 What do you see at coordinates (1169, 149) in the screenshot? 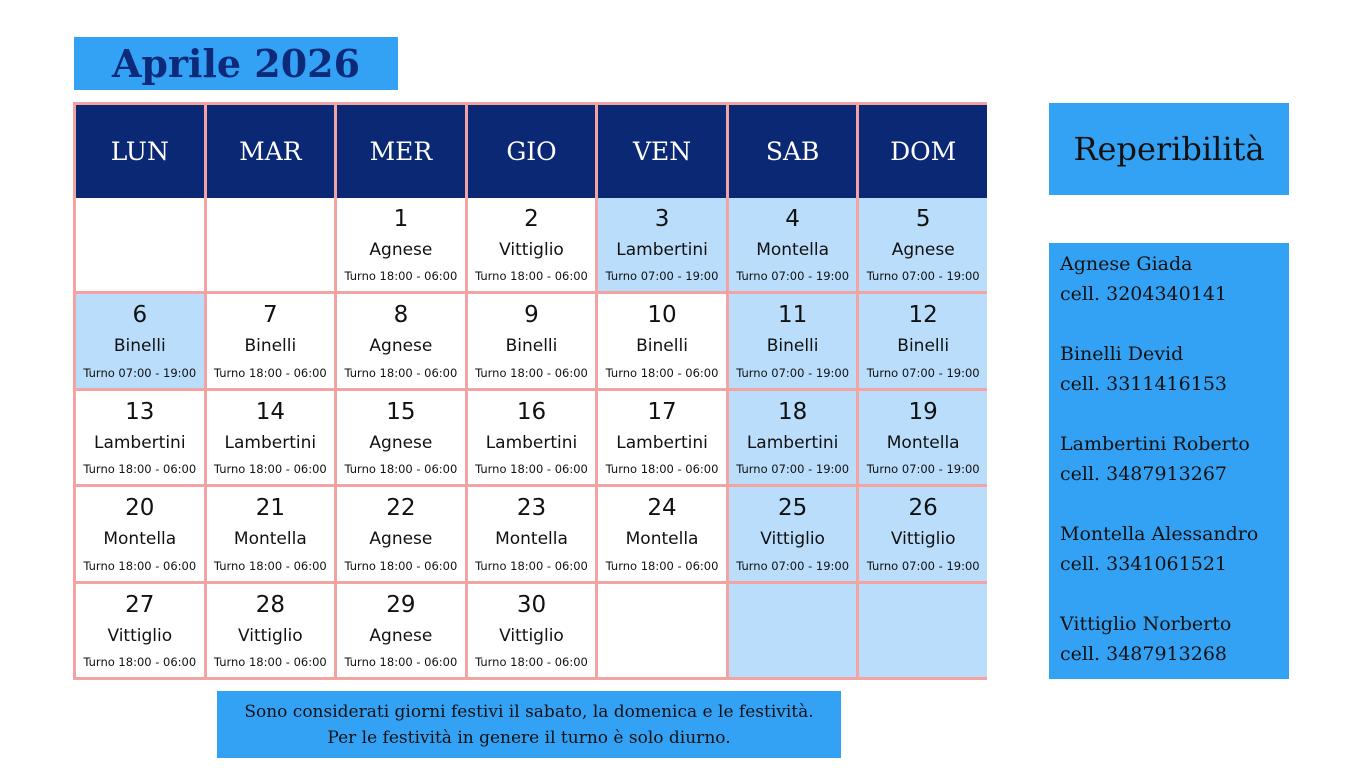
I see `sidebar-title: Reperibilità` at bounding box center [1169, 149].